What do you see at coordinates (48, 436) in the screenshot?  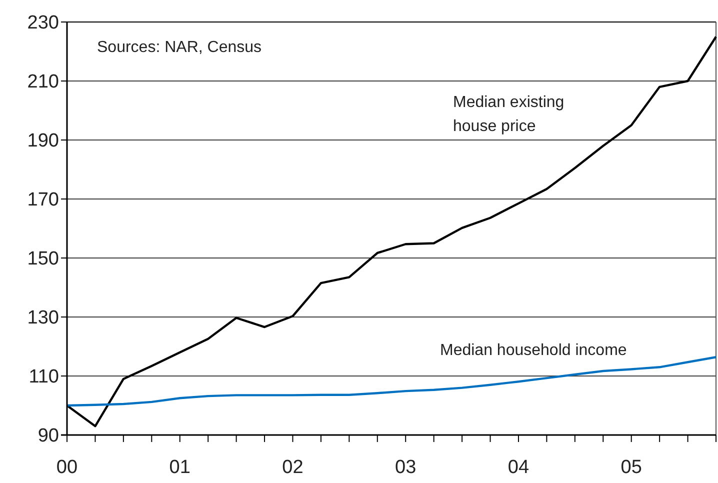 I see `y-tick-label: 90` at bounding box center [48, 436].